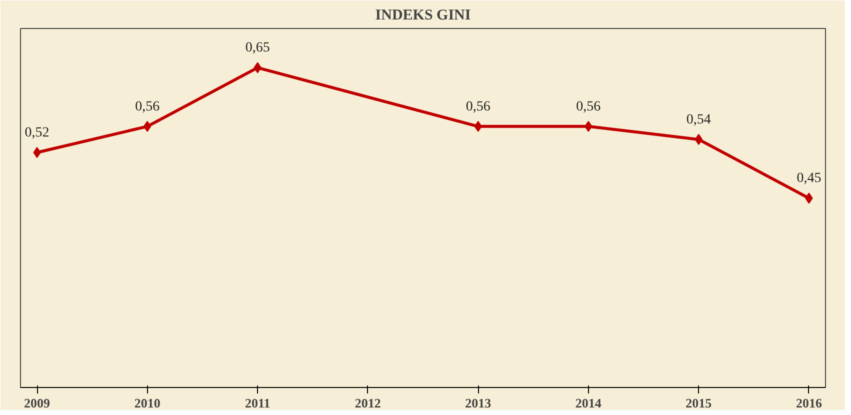 The height and width of the screenshot is (415, 851). What do you see at coordinates (699, 403) in the screenshot?
I see `x-tick-label: 2015` at bounding box center [699, 403].